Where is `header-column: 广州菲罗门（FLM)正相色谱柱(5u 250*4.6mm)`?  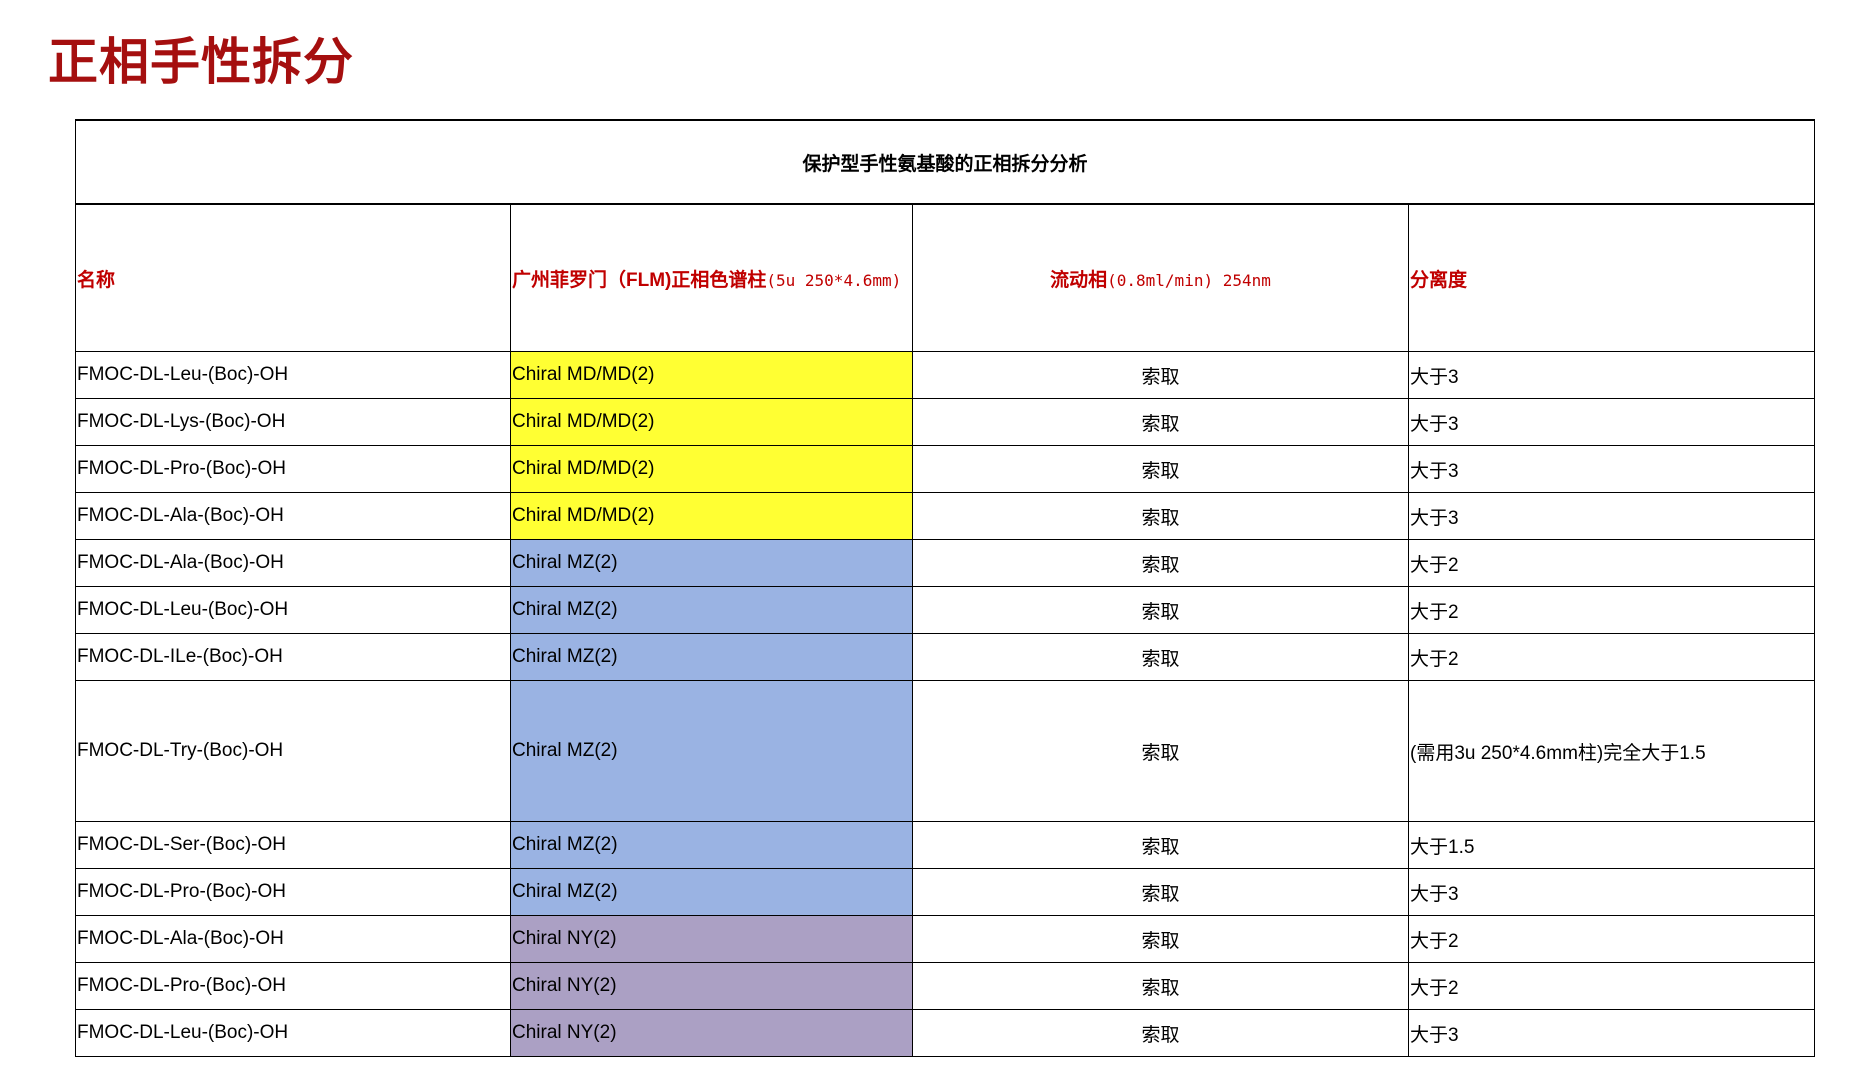 header-column: 广州菲罗门（FLM)正相色谱柱(5u 250*4.6mm) is located at coordinates (711, 277).